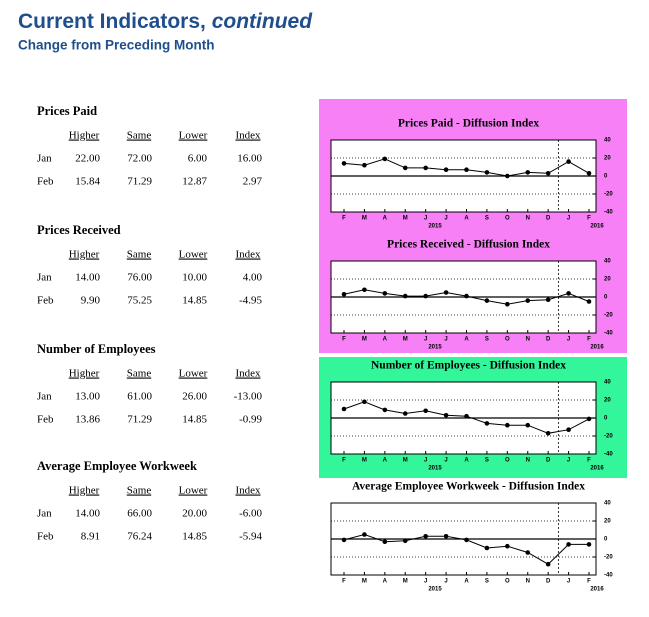 The height and width of the screenshot is (617, 649). I want to click on cell: 10.00, so click(194, 278).